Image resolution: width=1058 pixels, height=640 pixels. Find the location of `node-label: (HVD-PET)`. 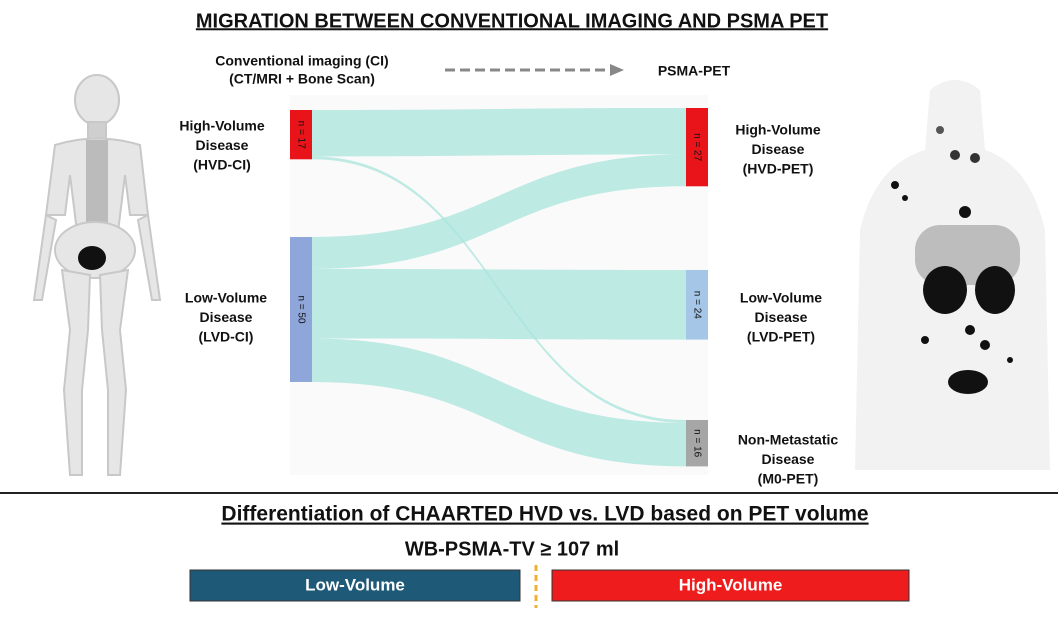

node-label: (HVD-PET) is located at coordinates (778, 169).